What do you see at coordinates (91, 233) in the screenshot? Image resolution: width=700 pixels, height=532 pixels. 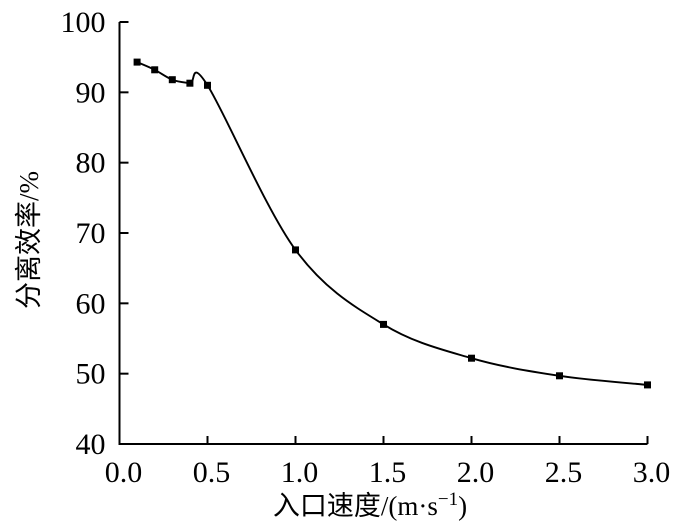 I see `y-tick-label: 70` at bounding box center [91, 233].